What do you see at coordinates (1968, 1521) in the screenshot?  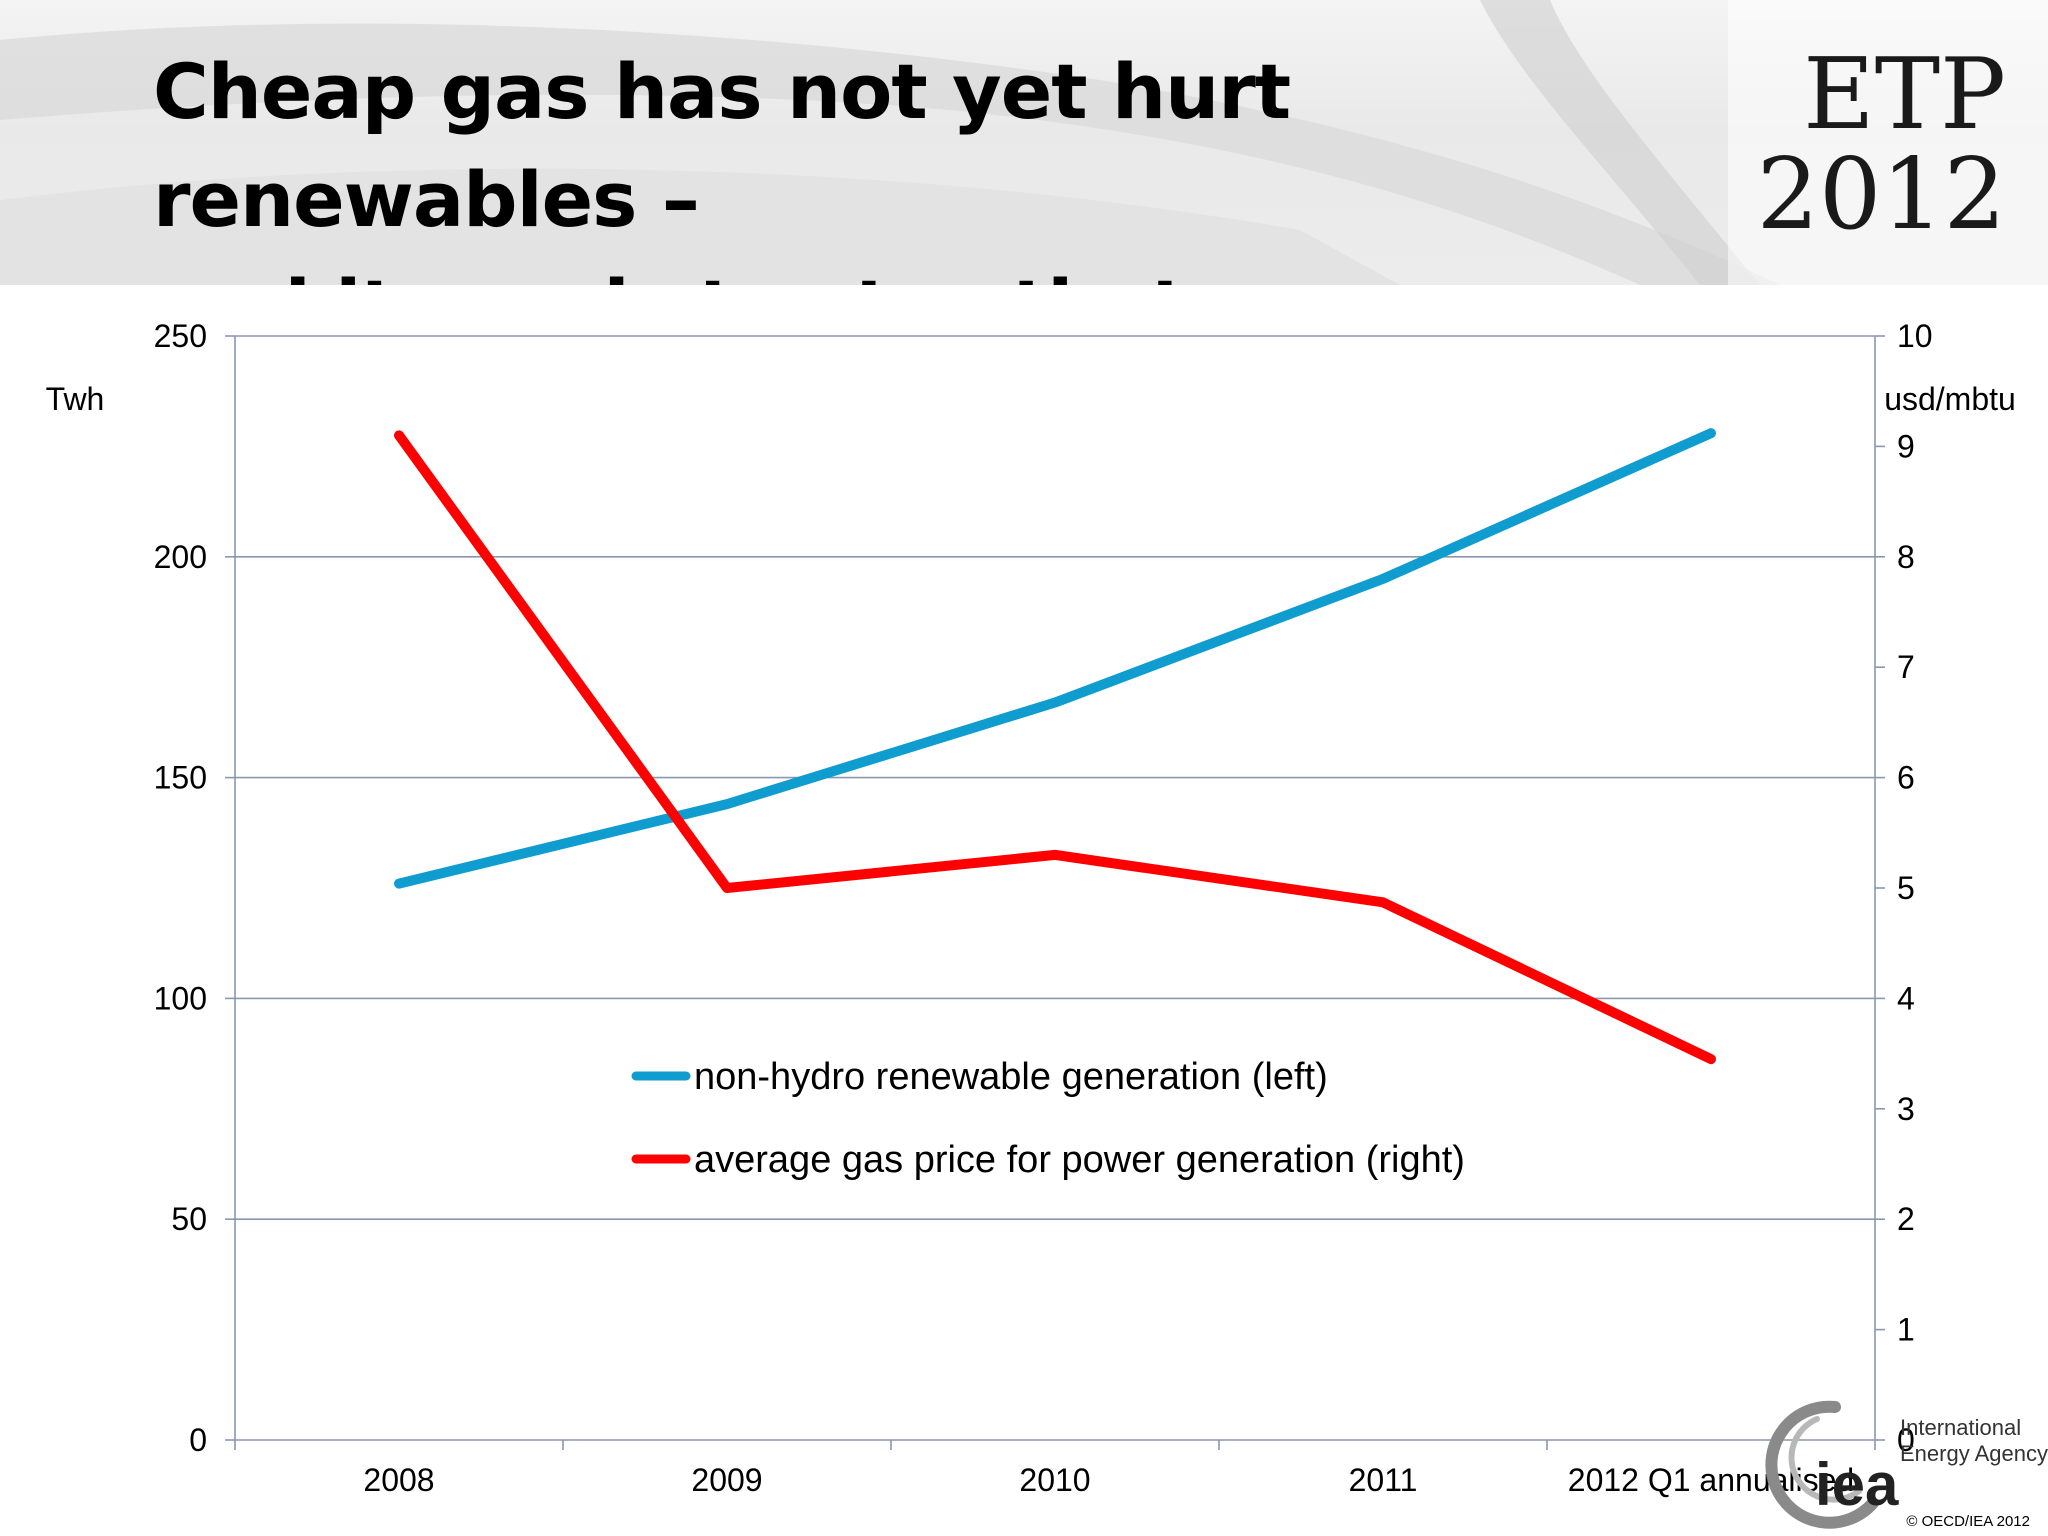 I see `copyright-notice: © OECD/IEA 2012` at bounding box center [1968, 1521].